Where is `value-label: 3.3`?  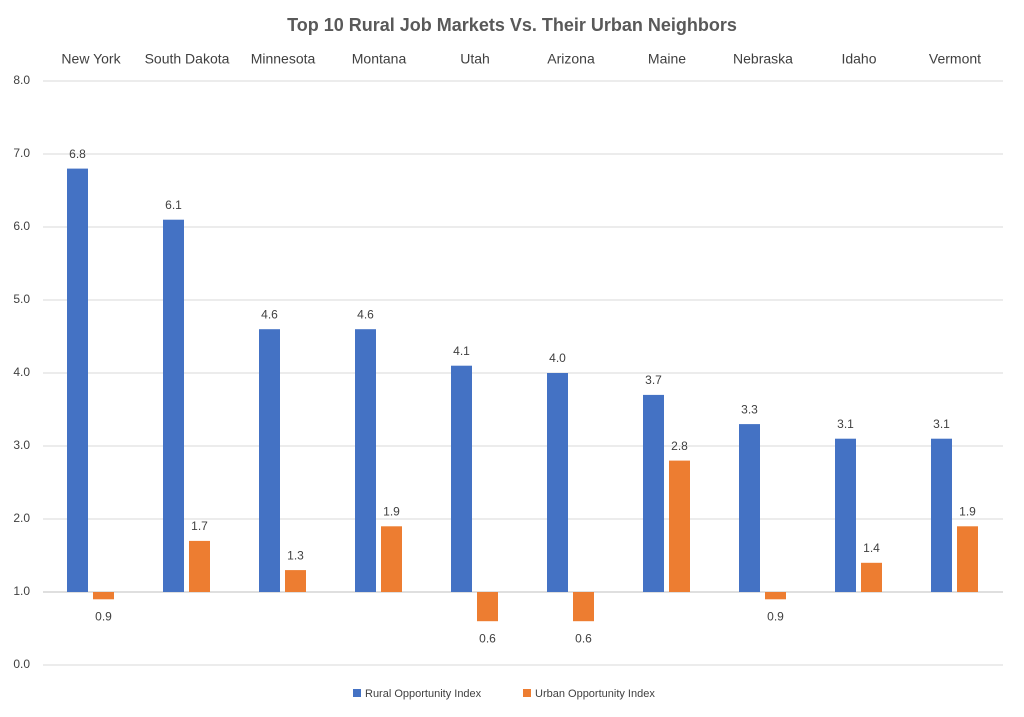
value-label: 3.3 is located at coordinates (749, 409).